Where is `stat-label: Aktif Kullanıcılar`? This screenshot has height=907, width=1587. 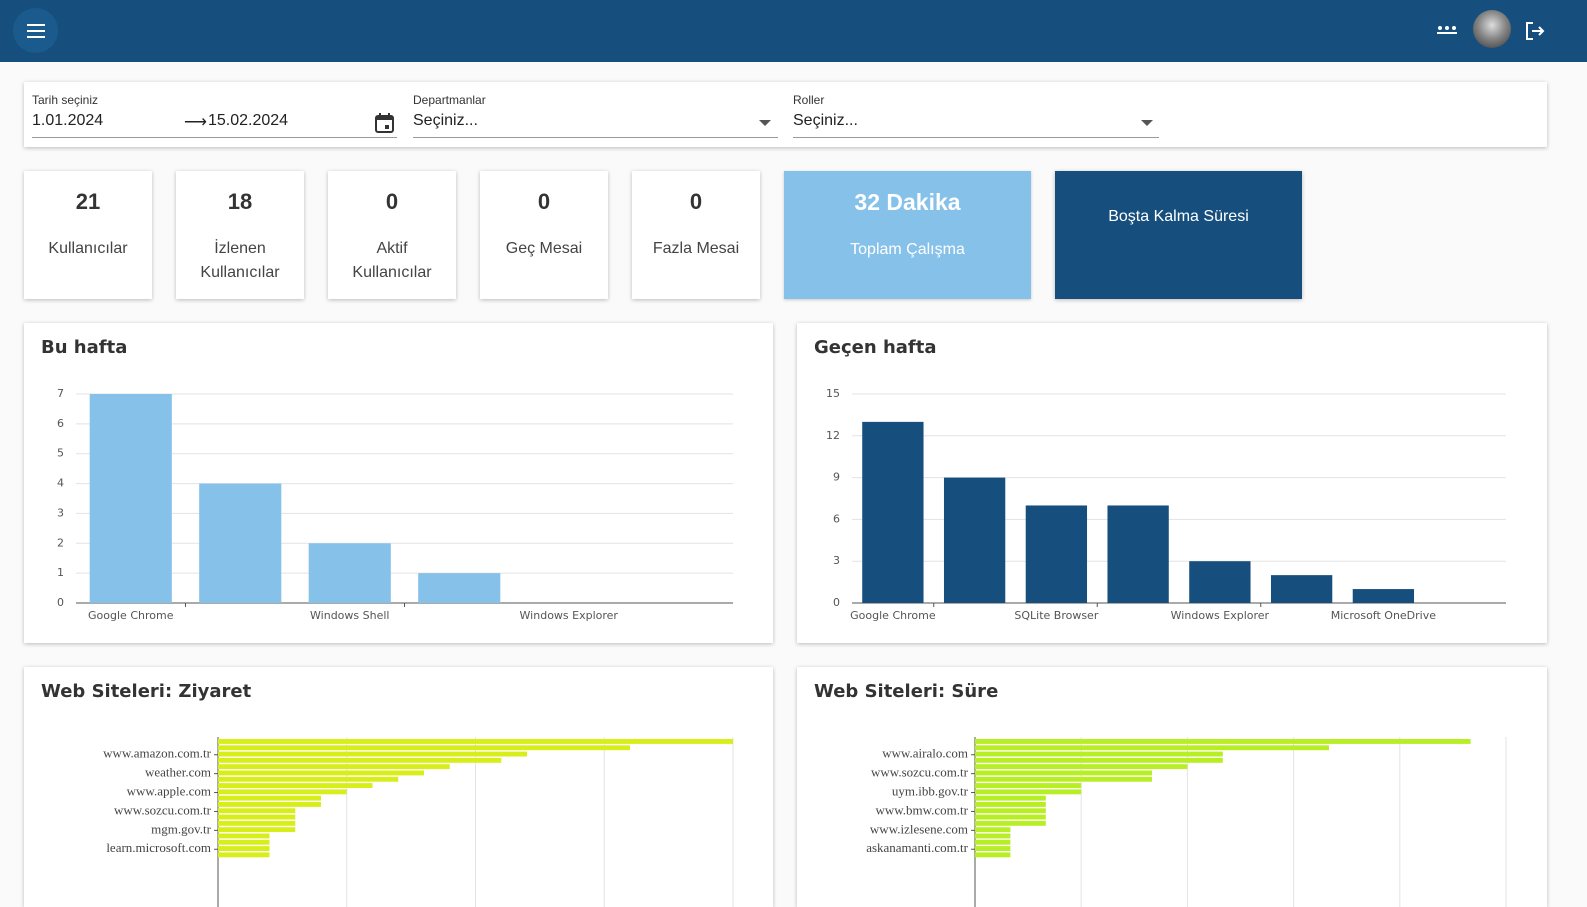
stat-label: Aktif Kullanıcılar is located at coordinates (392, 260).